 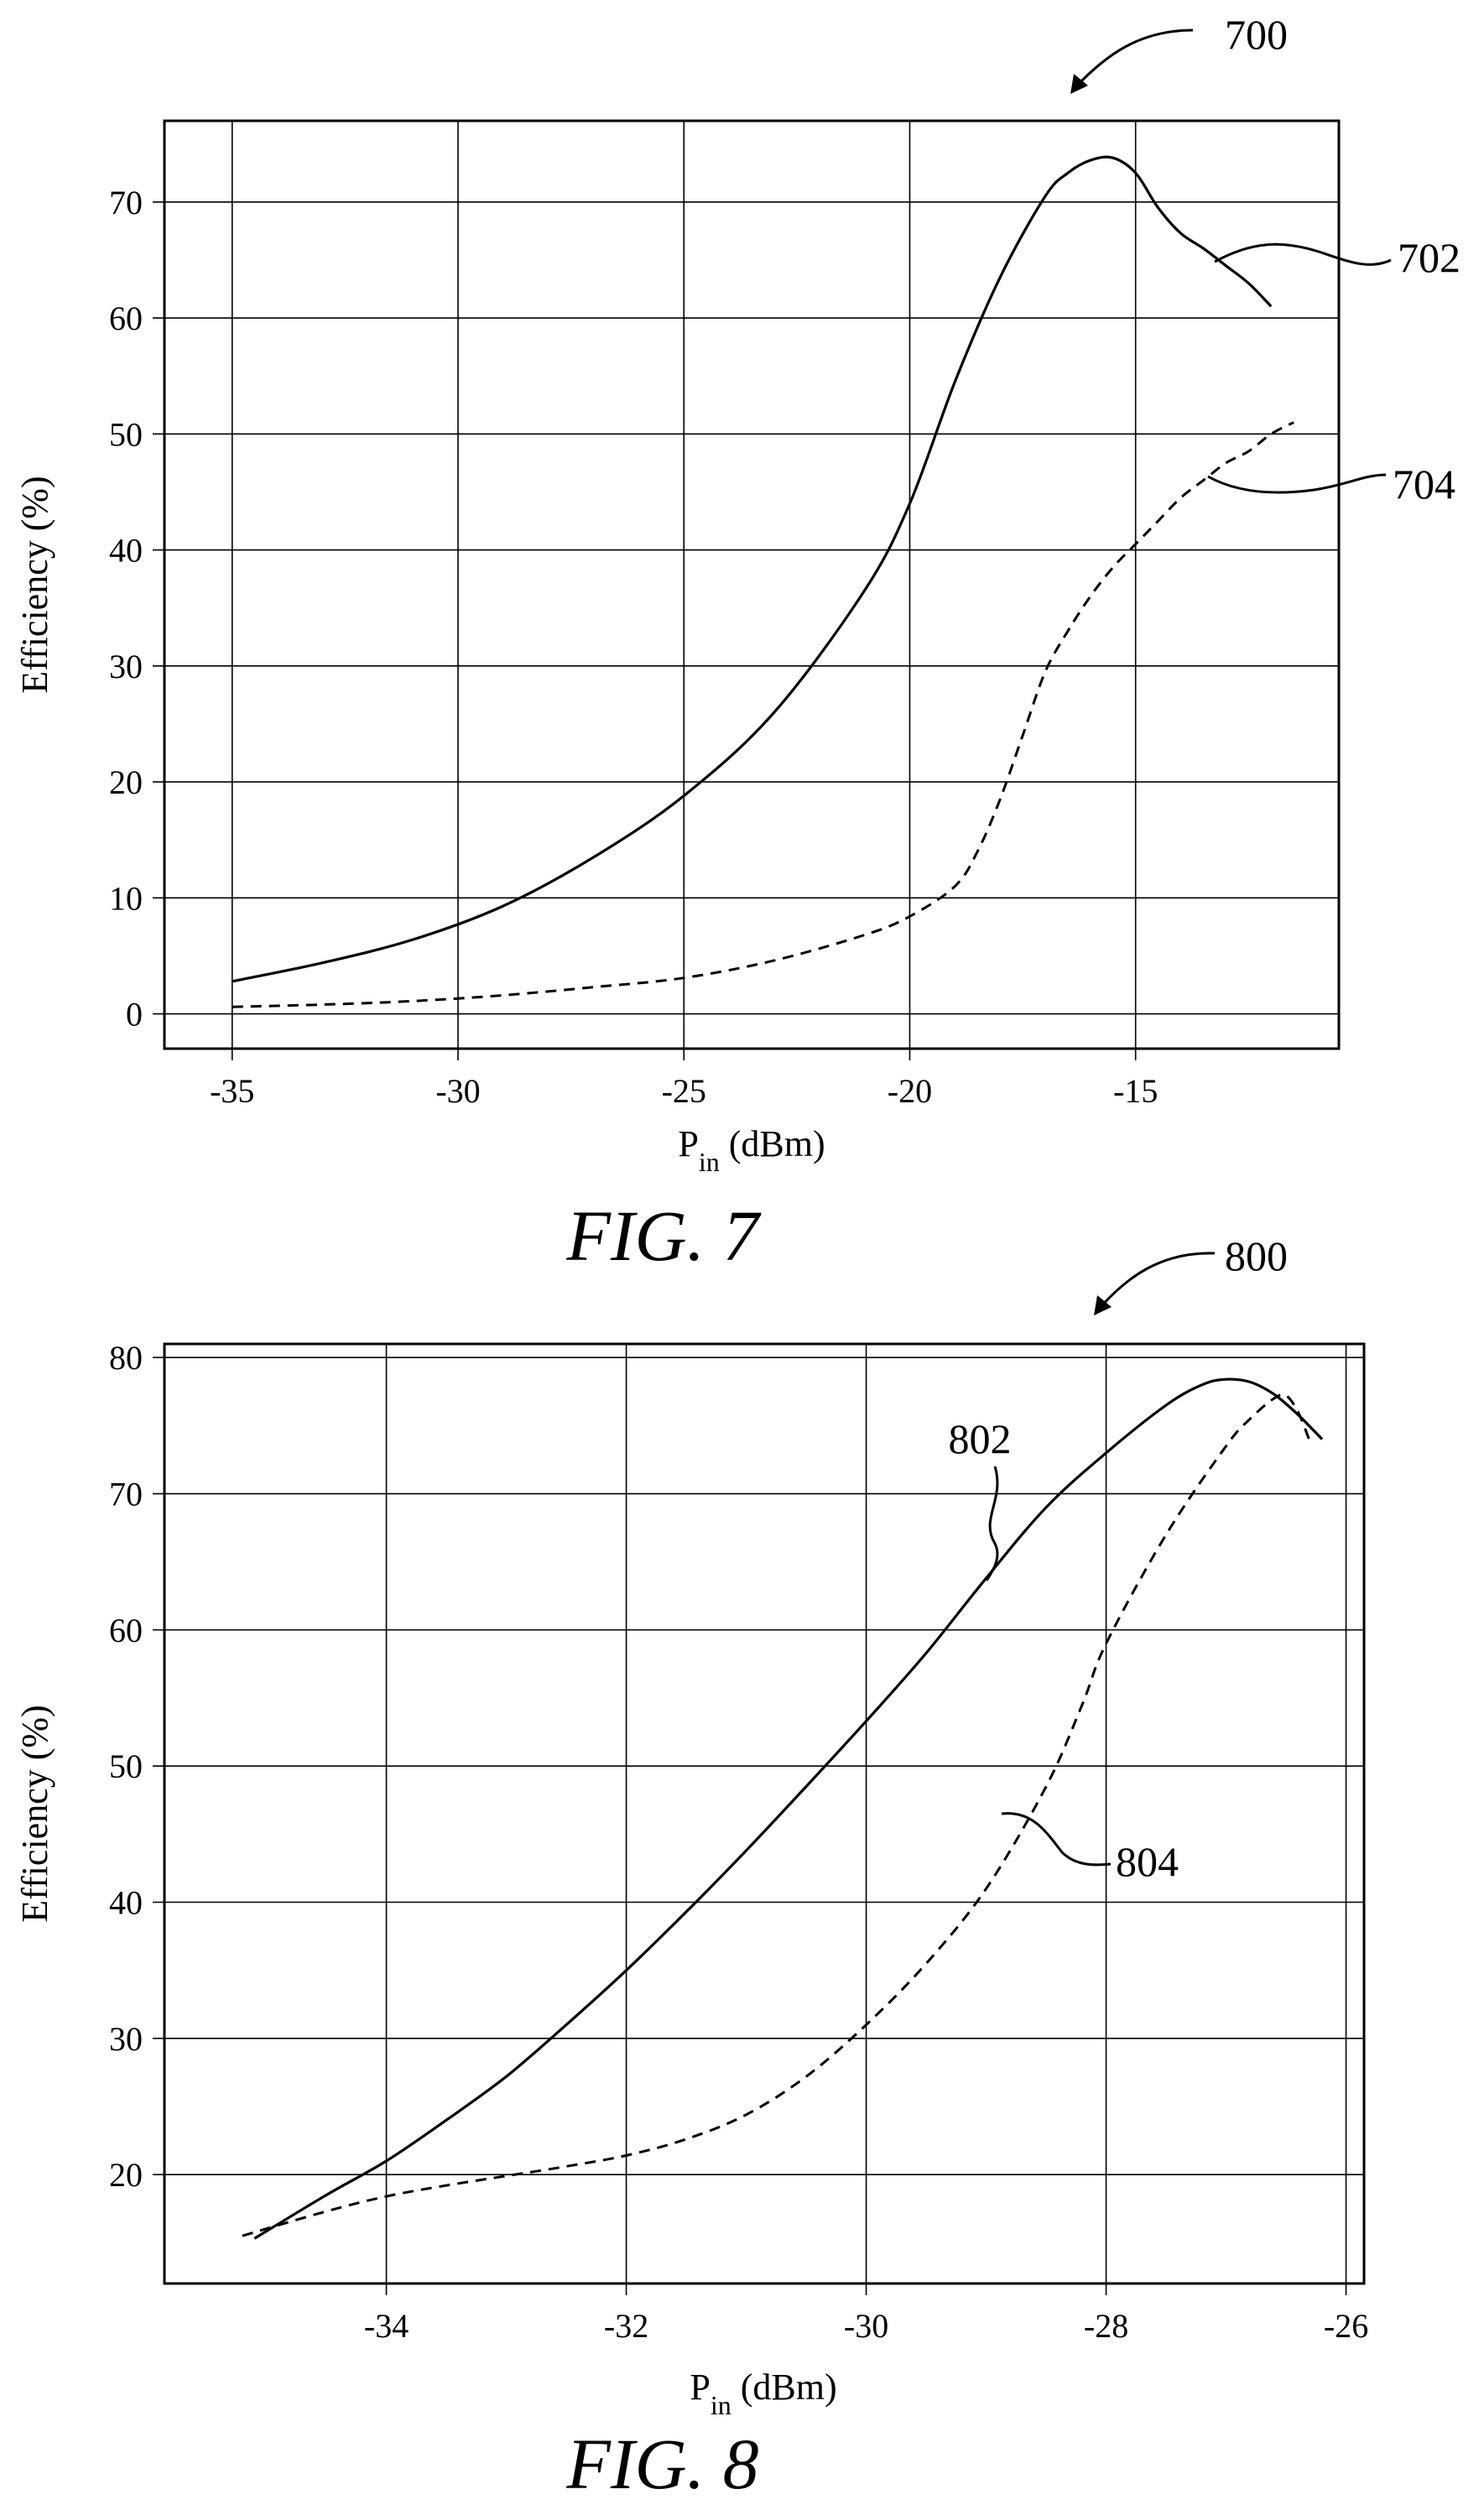 I want to click on figure-7-x-tick-label: -20, so click(x=910, y=1091).